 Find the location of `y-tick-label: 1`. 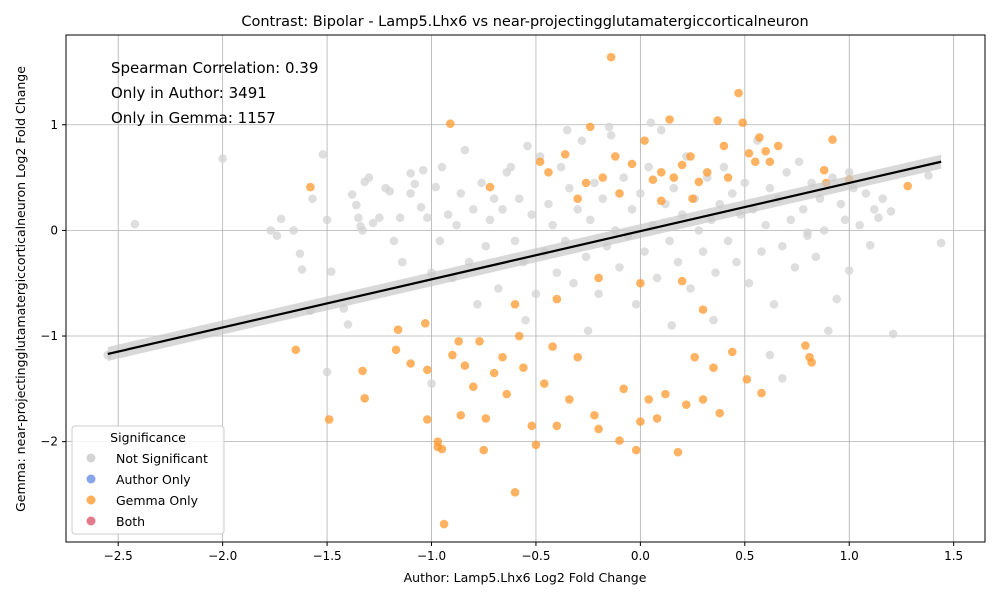

y-tick-label: 1 is located at coordinates (54, 125).